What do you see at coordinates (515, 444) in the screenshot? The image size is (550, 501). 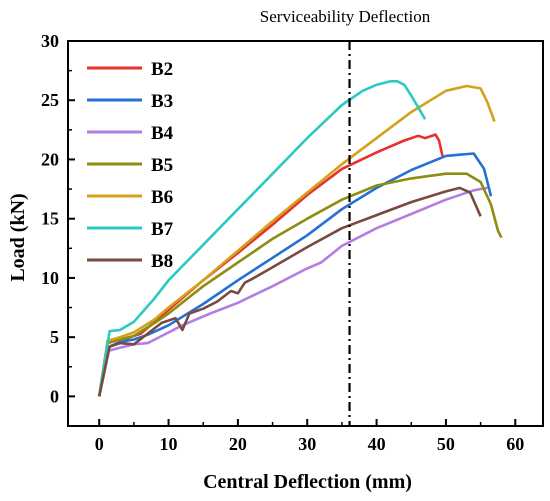 I see `x-tick-label: 60` at bounding box center [515, 444].